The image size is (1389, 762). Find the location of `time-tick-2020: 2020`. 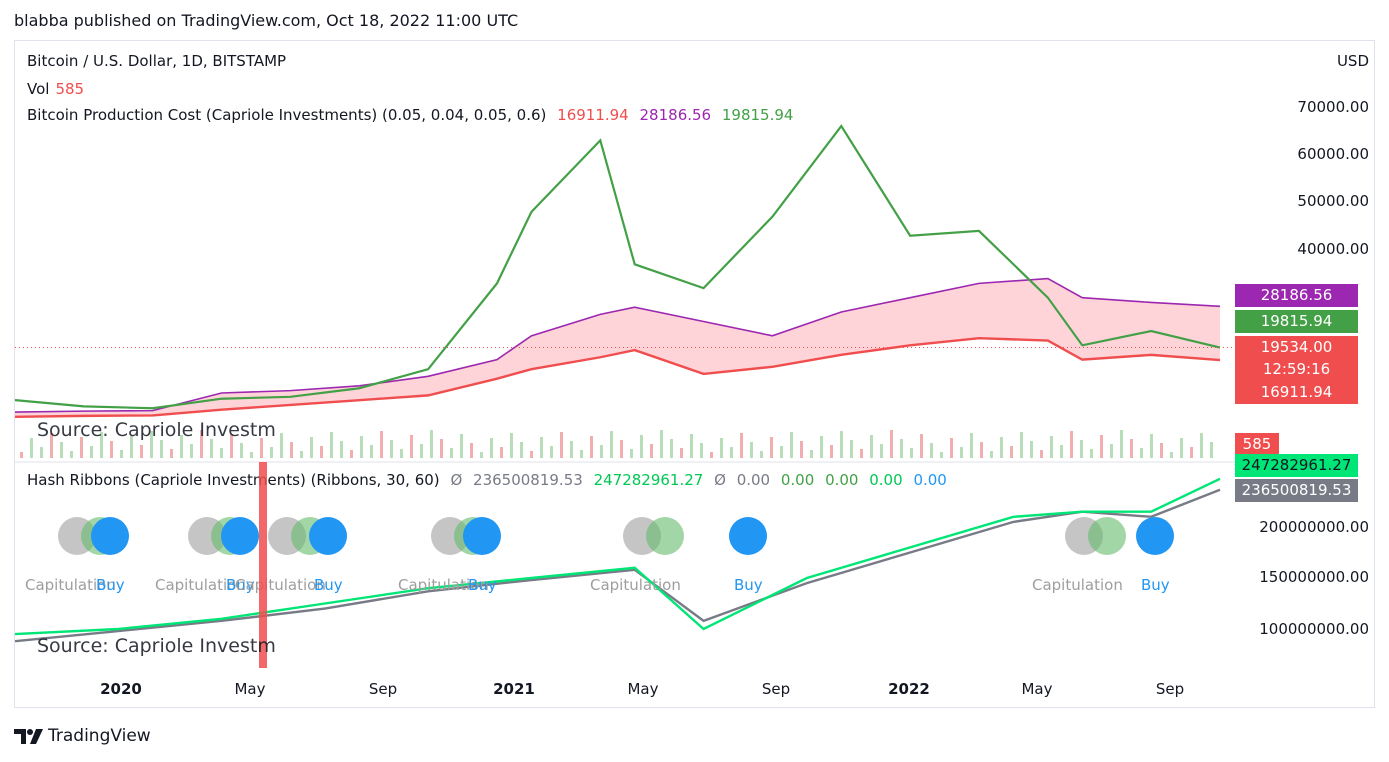

time-tick-2020: 2020 is located at coordinates (121, 689).